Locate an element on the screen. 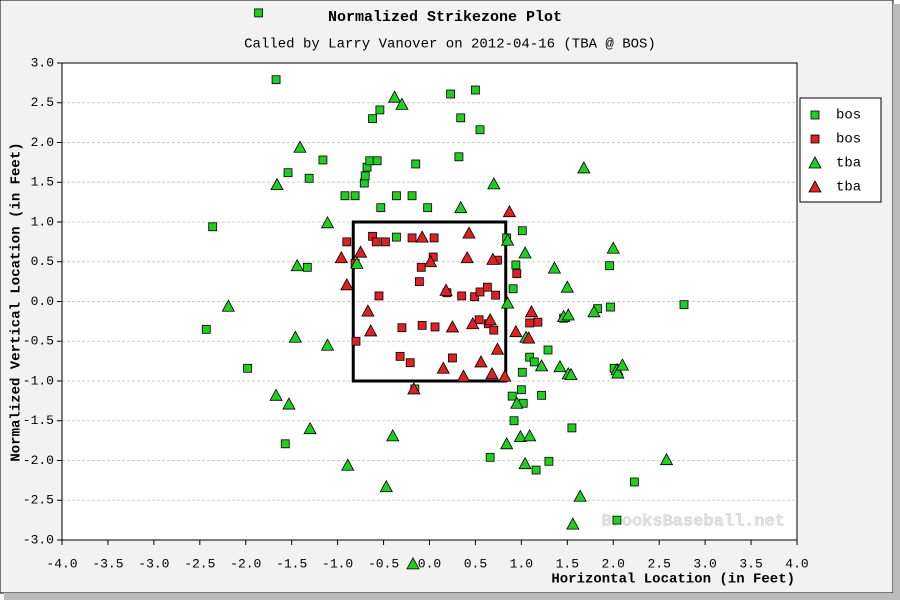 The image size is (900, 600). x-tick-label: 1.5 is located at coordinates (567, 563).